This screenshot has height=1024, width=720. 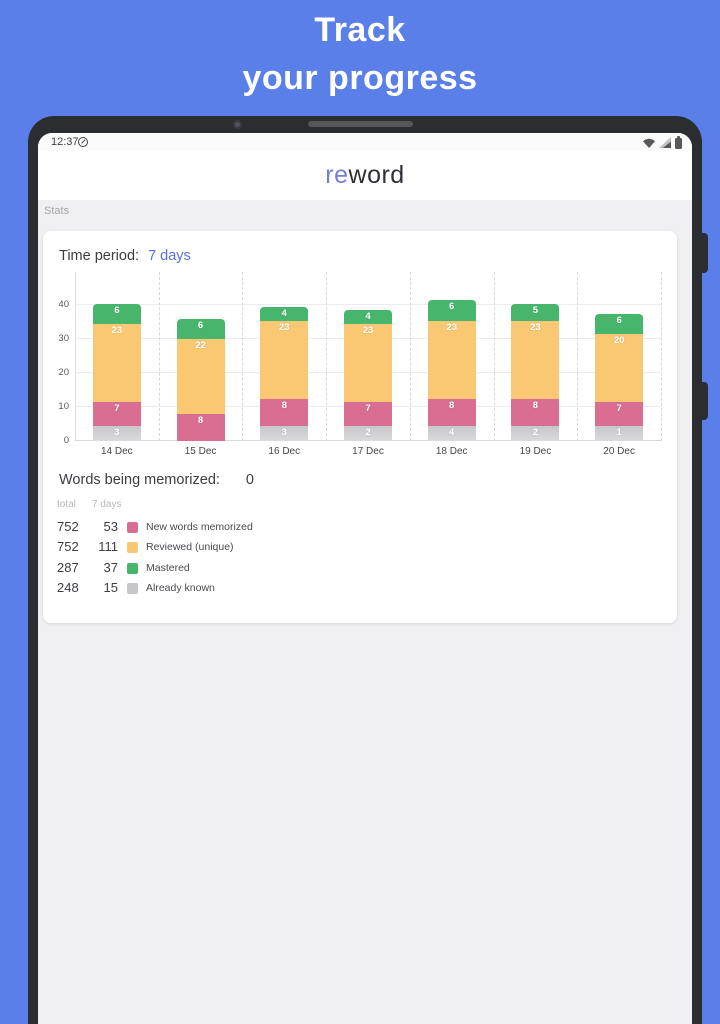 I want to click on legend-label: Already known, so click(x=180, y=587).